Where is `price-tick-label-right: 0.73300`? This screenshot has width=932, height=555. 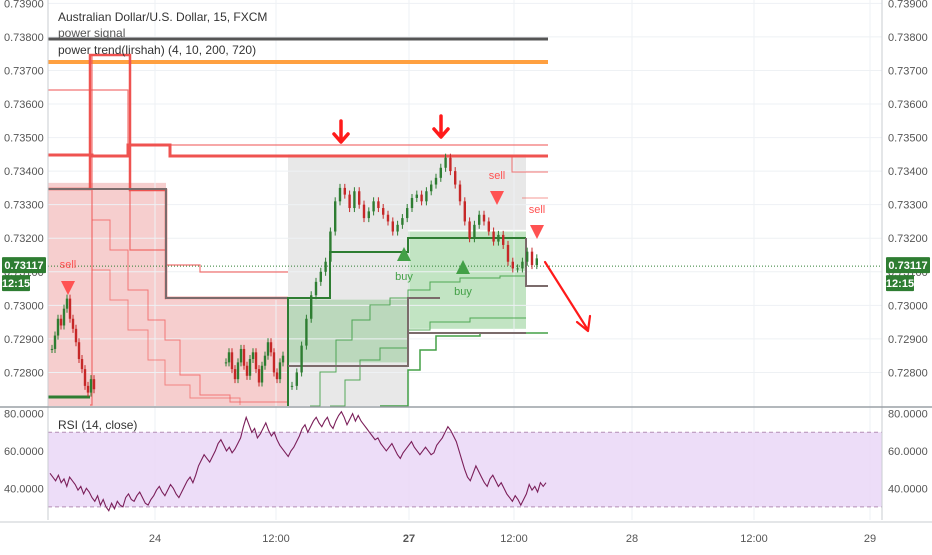 price-tick-label-right: 0.73300 is located at coordinates (908, 206).